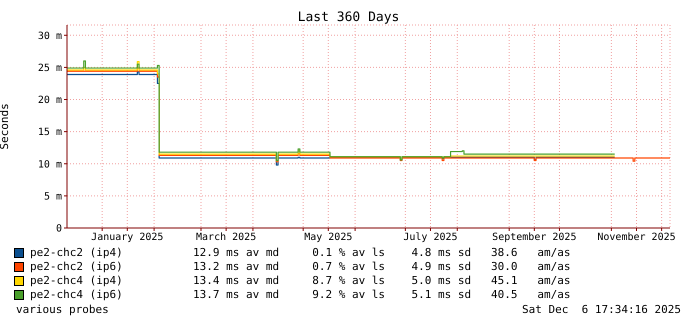  Describe the element at coordinates (381, 281) in the screenshot. I see `text: 13.4 ms av md 8.7 % av ls 5.0 ms sd 45.1 am/as` at that location.